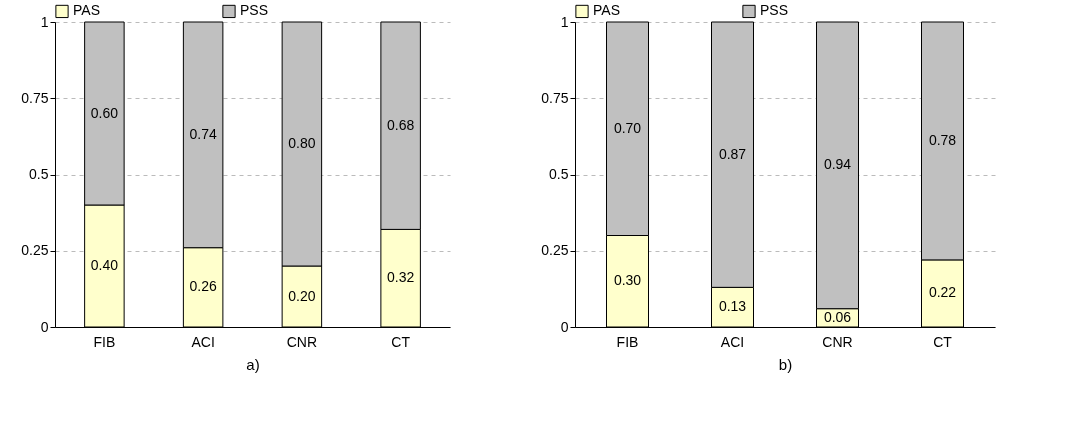  What do you see at coordinates (401, 124) in the screenshot?
I see `data-label: 0.68` at bounding box center [401, 124].